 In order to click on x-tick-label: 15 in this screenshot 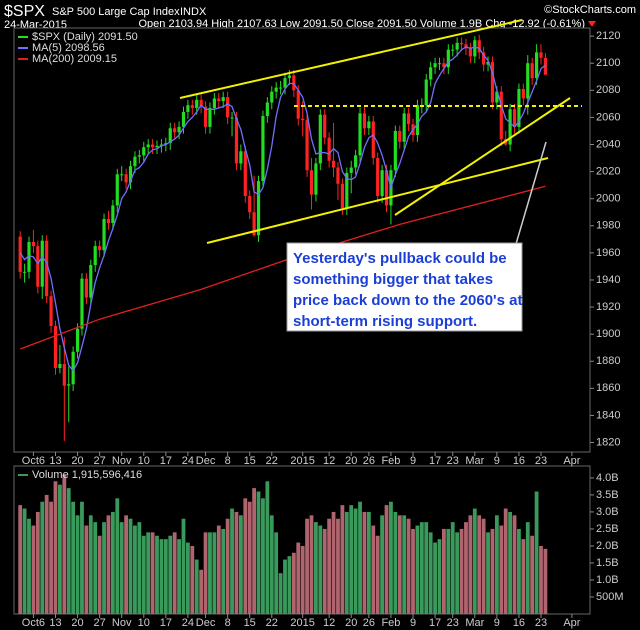, I will do `click(250, 461)`.